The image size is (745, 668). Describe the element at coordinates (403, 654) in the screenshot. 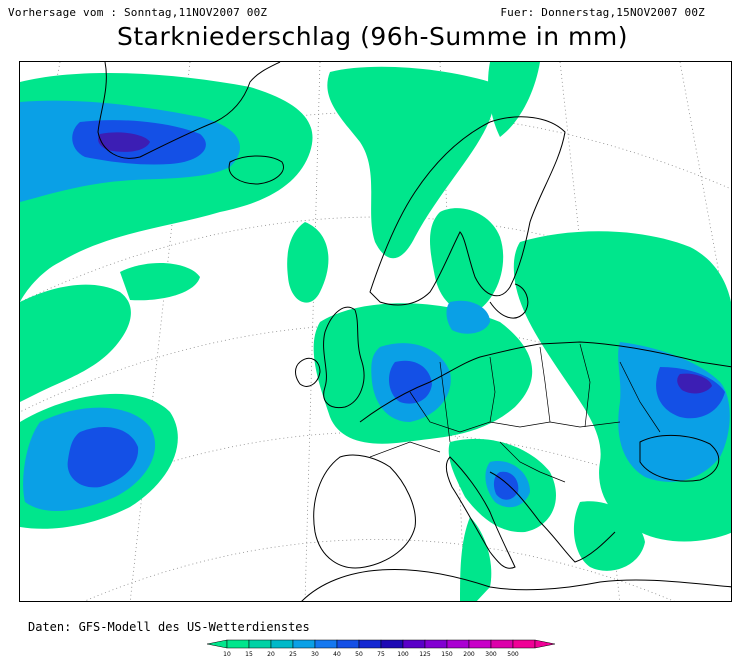

I see `legend-level-label: 100` at that location.